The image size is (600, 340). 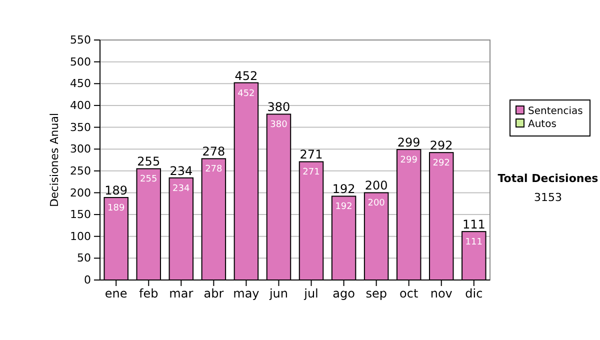 I want to click on total-label: 271, so click(x=311, y=155).